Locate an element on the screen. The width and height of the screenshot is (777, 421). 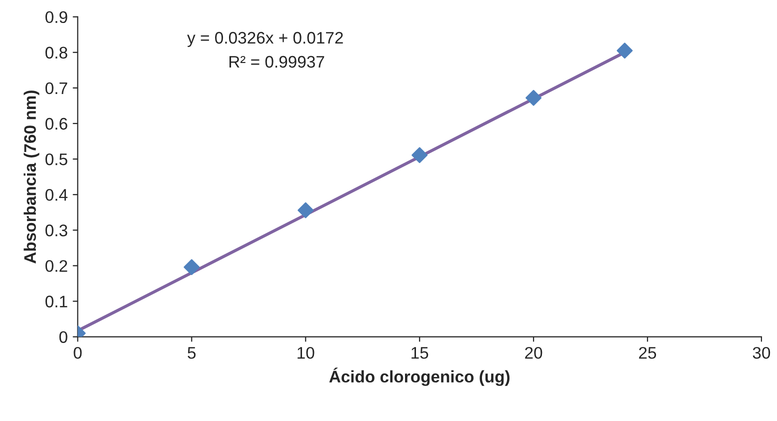
y-tick-label: 0.4 is located at coordinates (56, 194).